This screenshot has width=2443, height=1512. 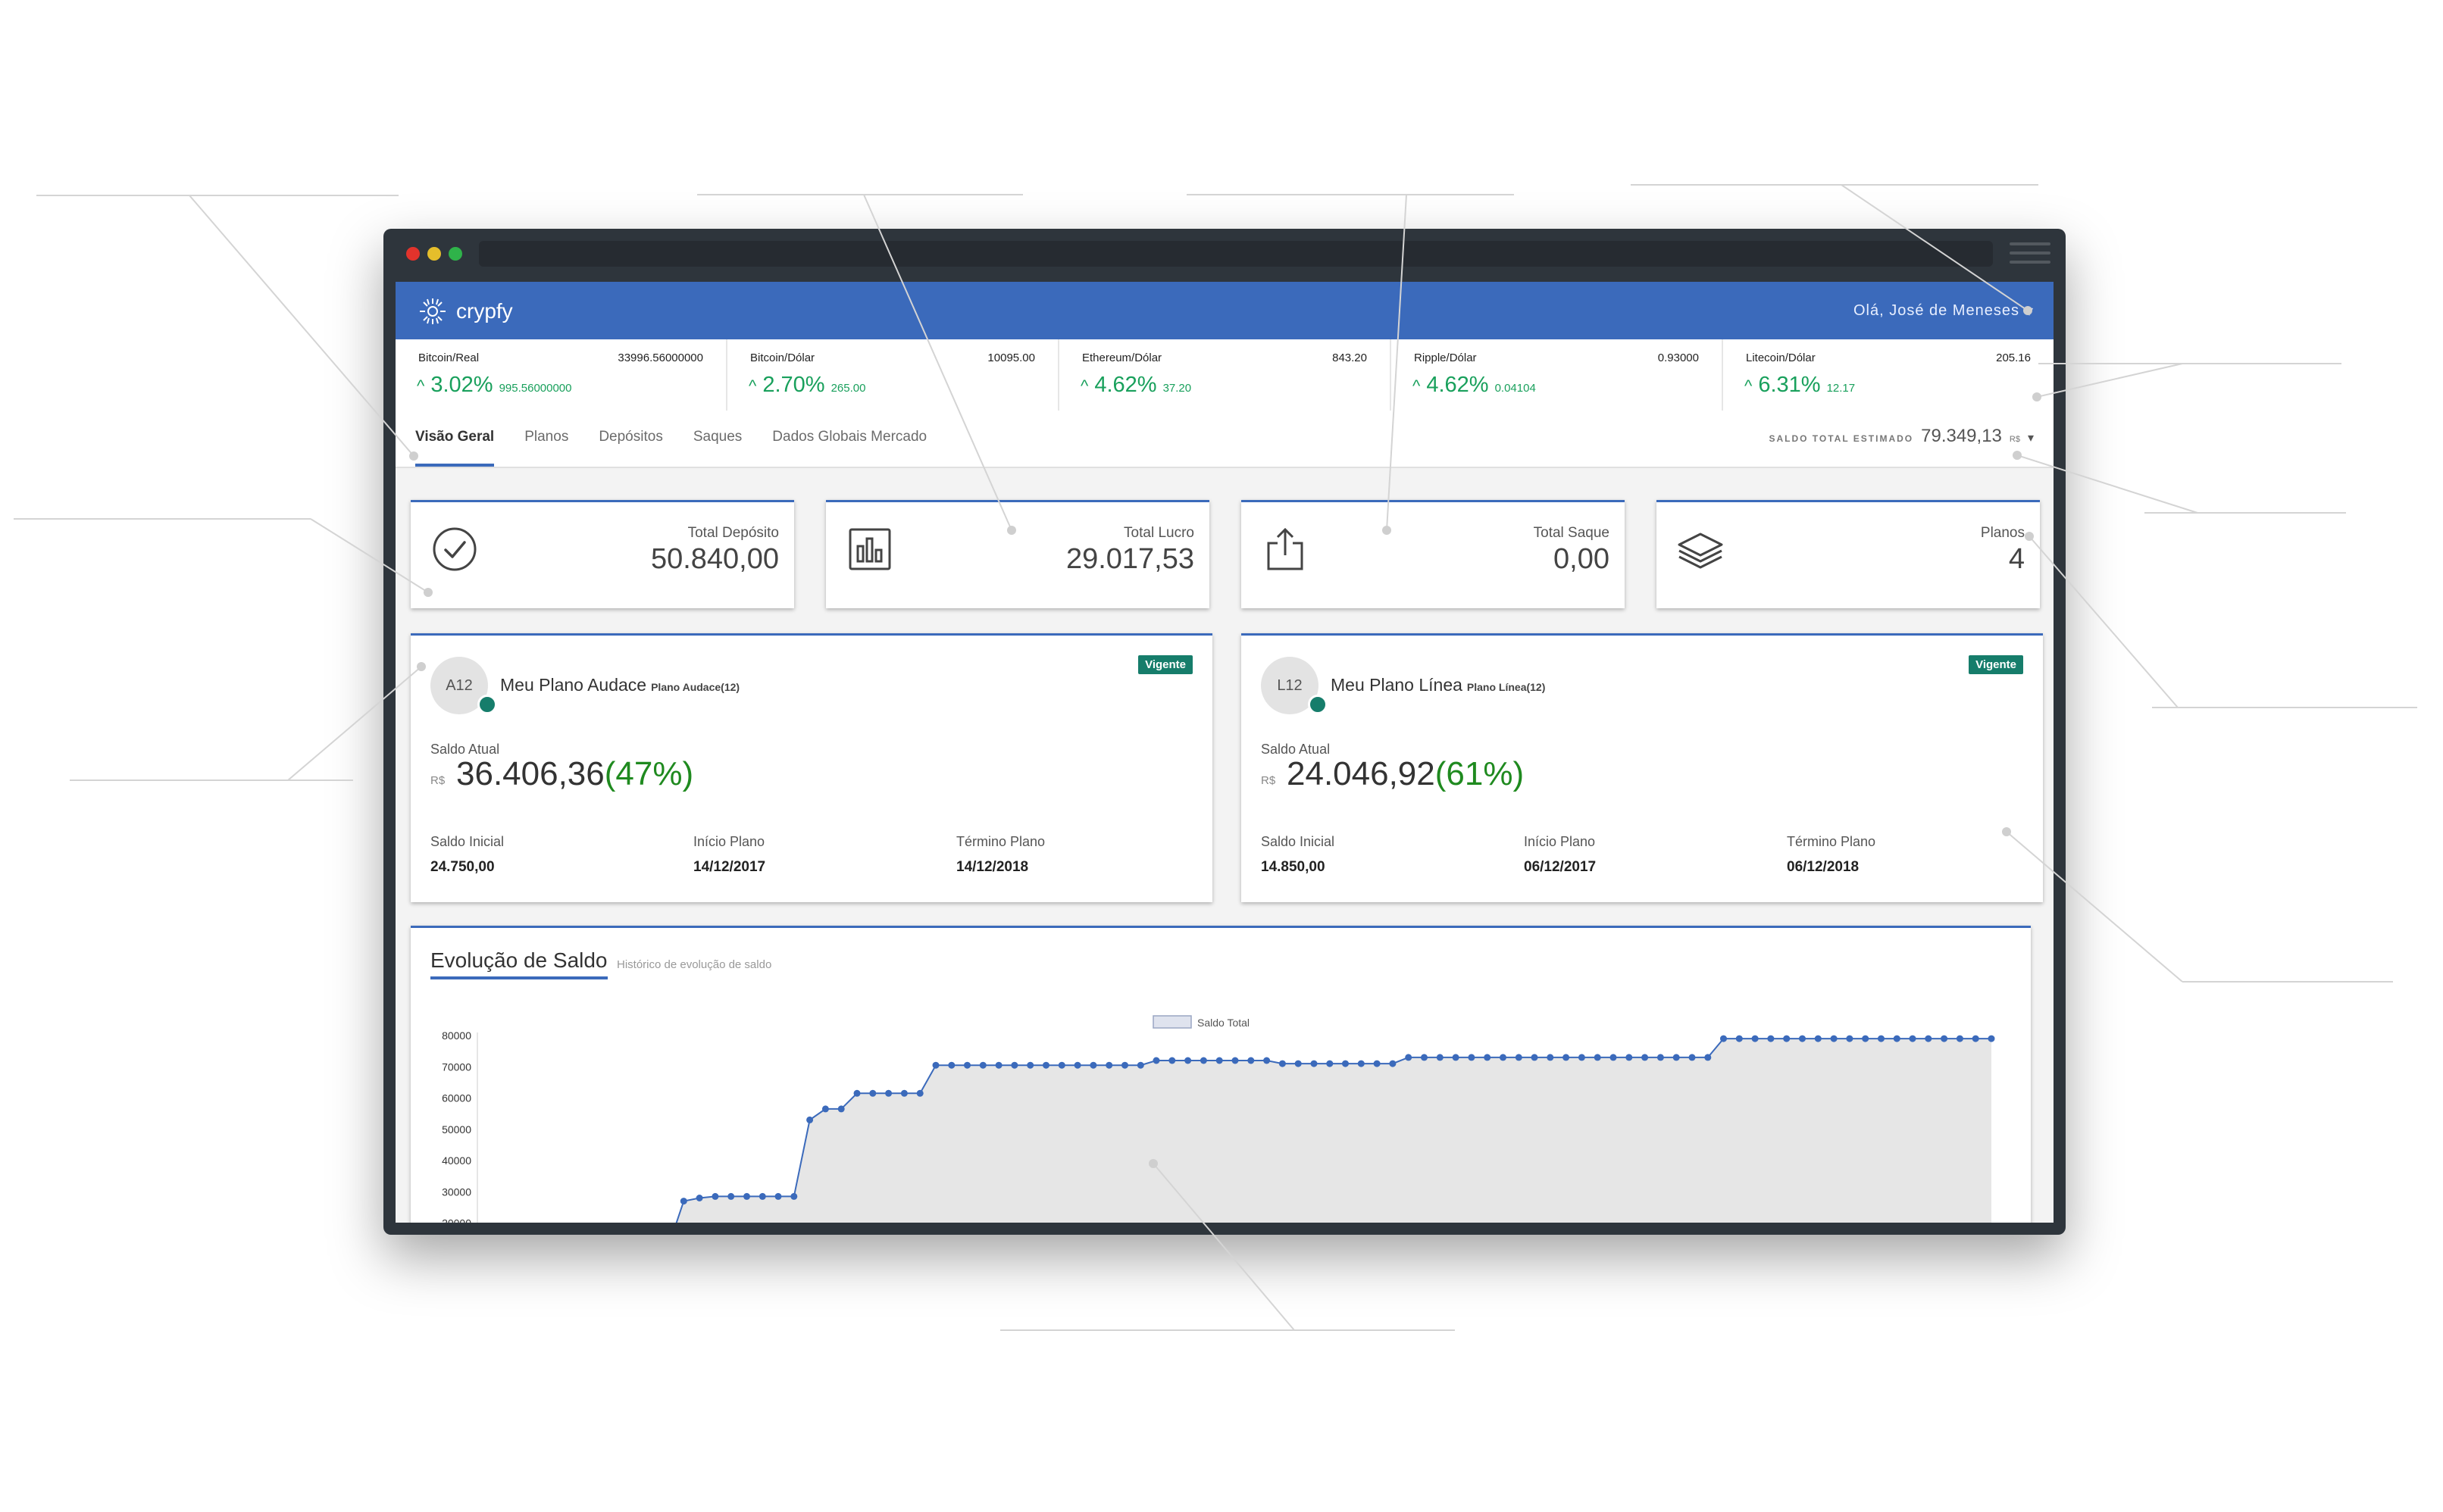 What do you see at coordinates (1225, 375) in the screenshot?
I see `ticker-item: Ethereum/Dólar 843.20 ^ 4.62% 37.20` at bounding box center [1225, 375].